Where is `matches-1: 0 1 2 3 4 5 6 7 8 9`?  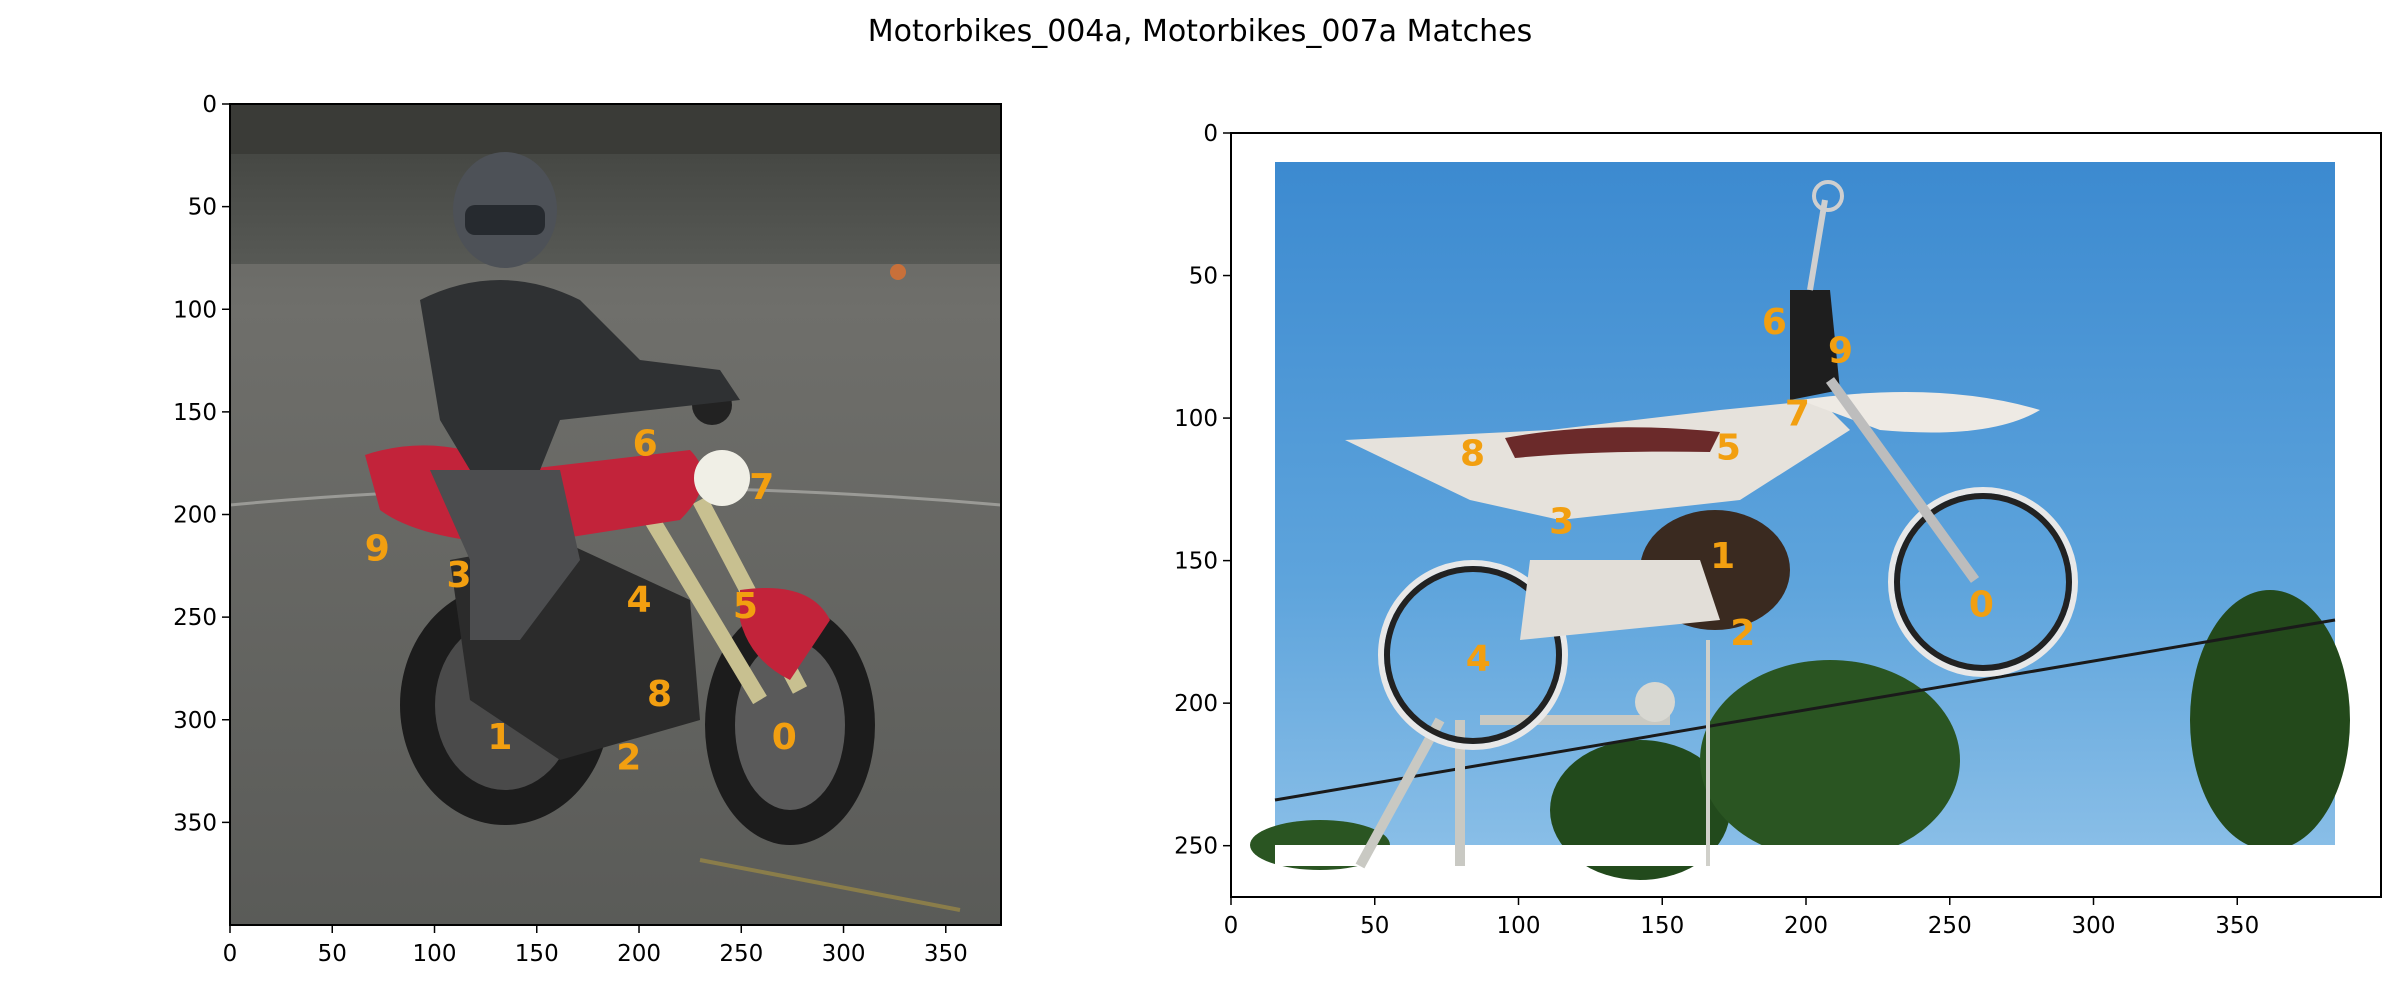 matches-1: 0 1 2 3 4 5 6 7 8 9 is located at coordinates (581, 601).